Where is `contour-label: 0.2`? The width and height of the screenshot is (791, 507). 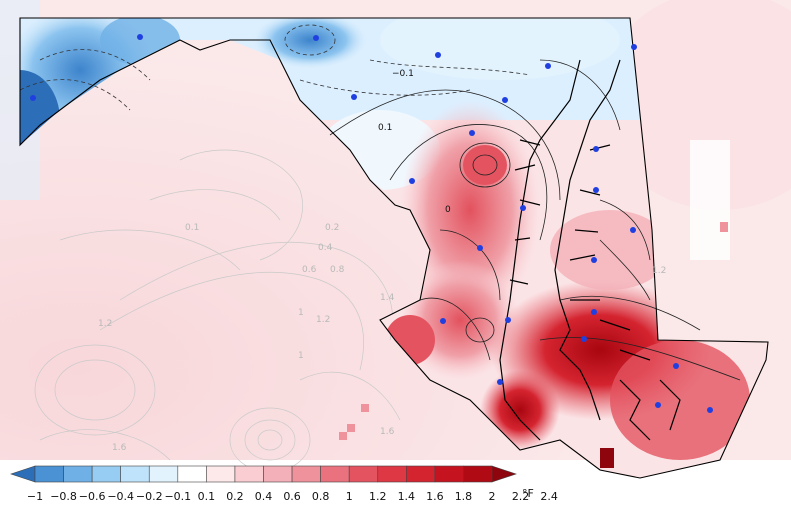 contour-label: 0.2 is located at coordinates (332, 228).